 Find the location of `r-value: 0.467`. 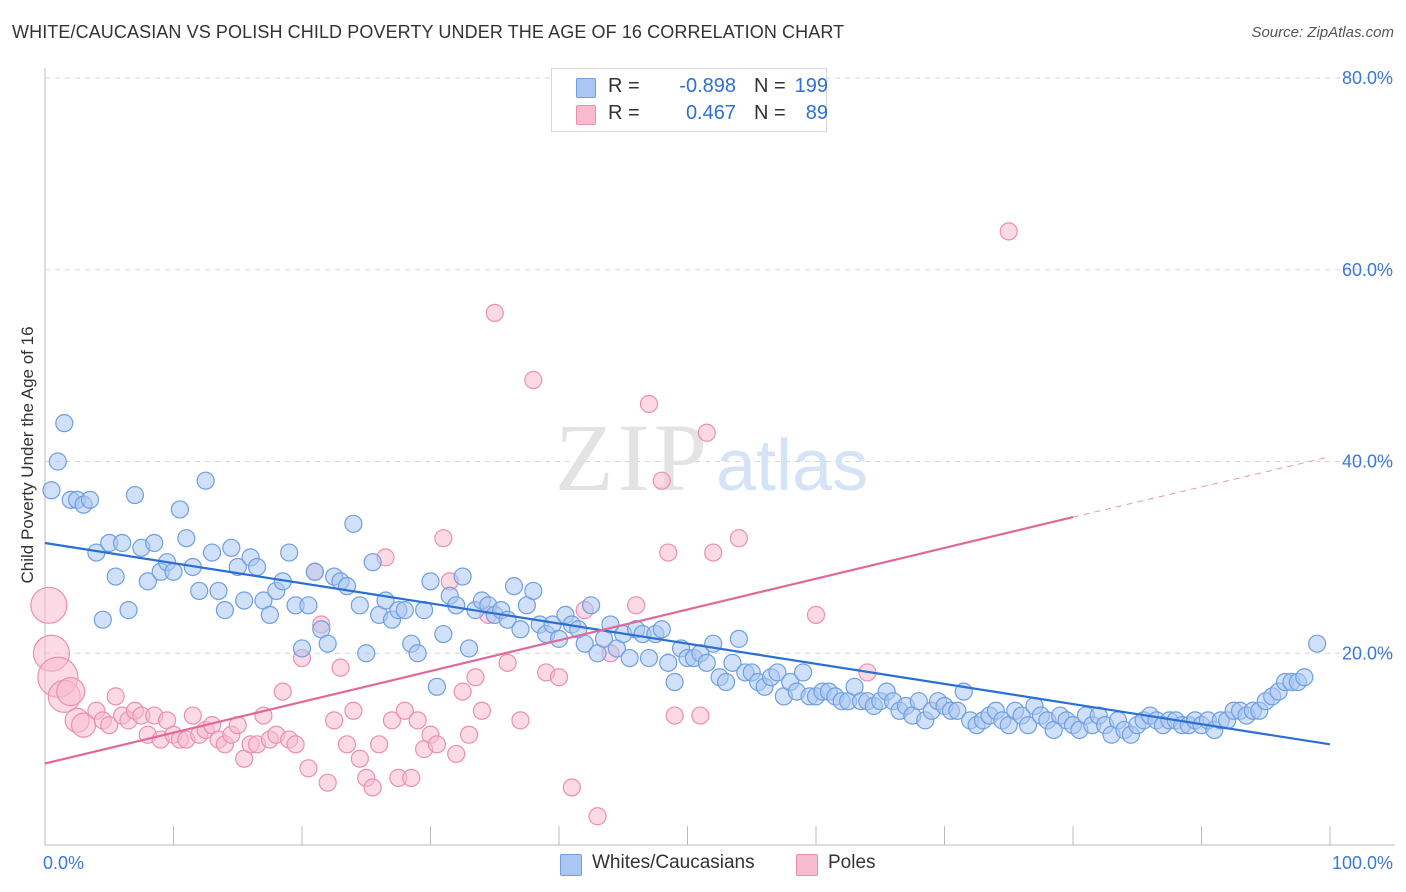

r-value: 0.467 is located at coordinates (710, 113).